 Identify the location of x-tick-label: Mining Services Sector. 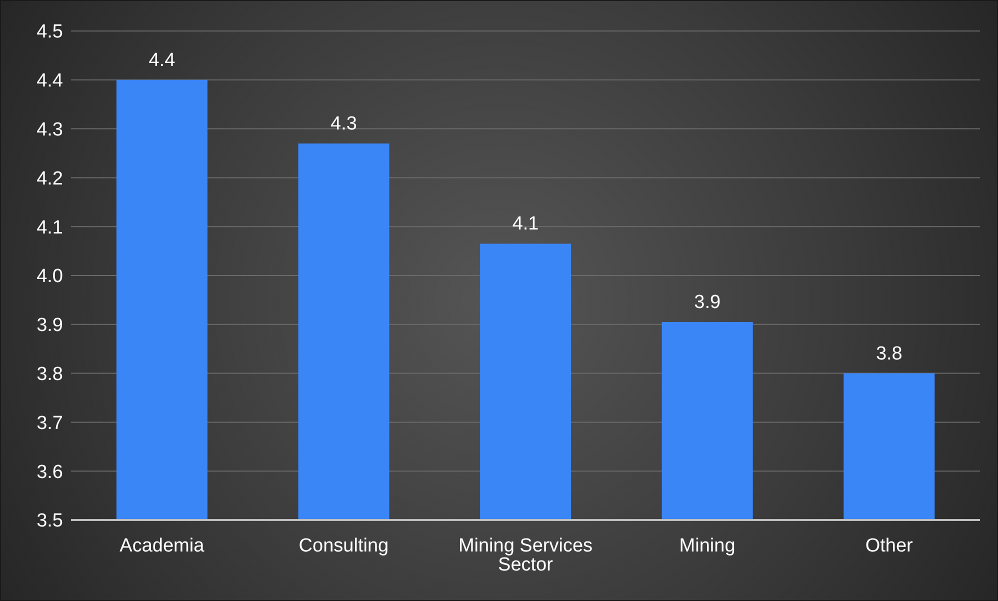
(525, 555).